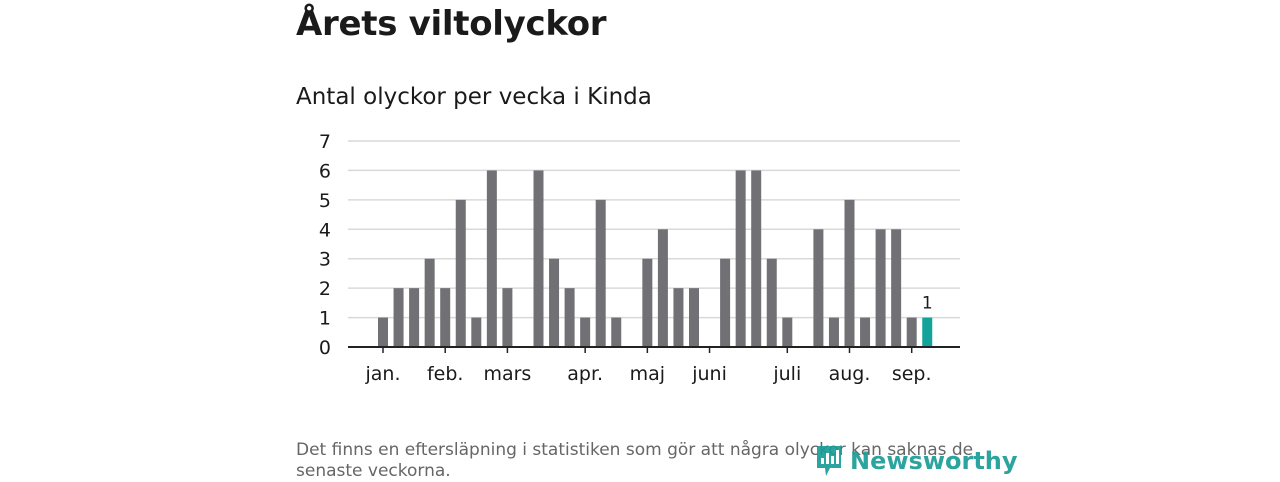 The height and width of the screenshot is (482, 1280). I want to click on chart-title: Årets viltolyckor, so click(451, 24).